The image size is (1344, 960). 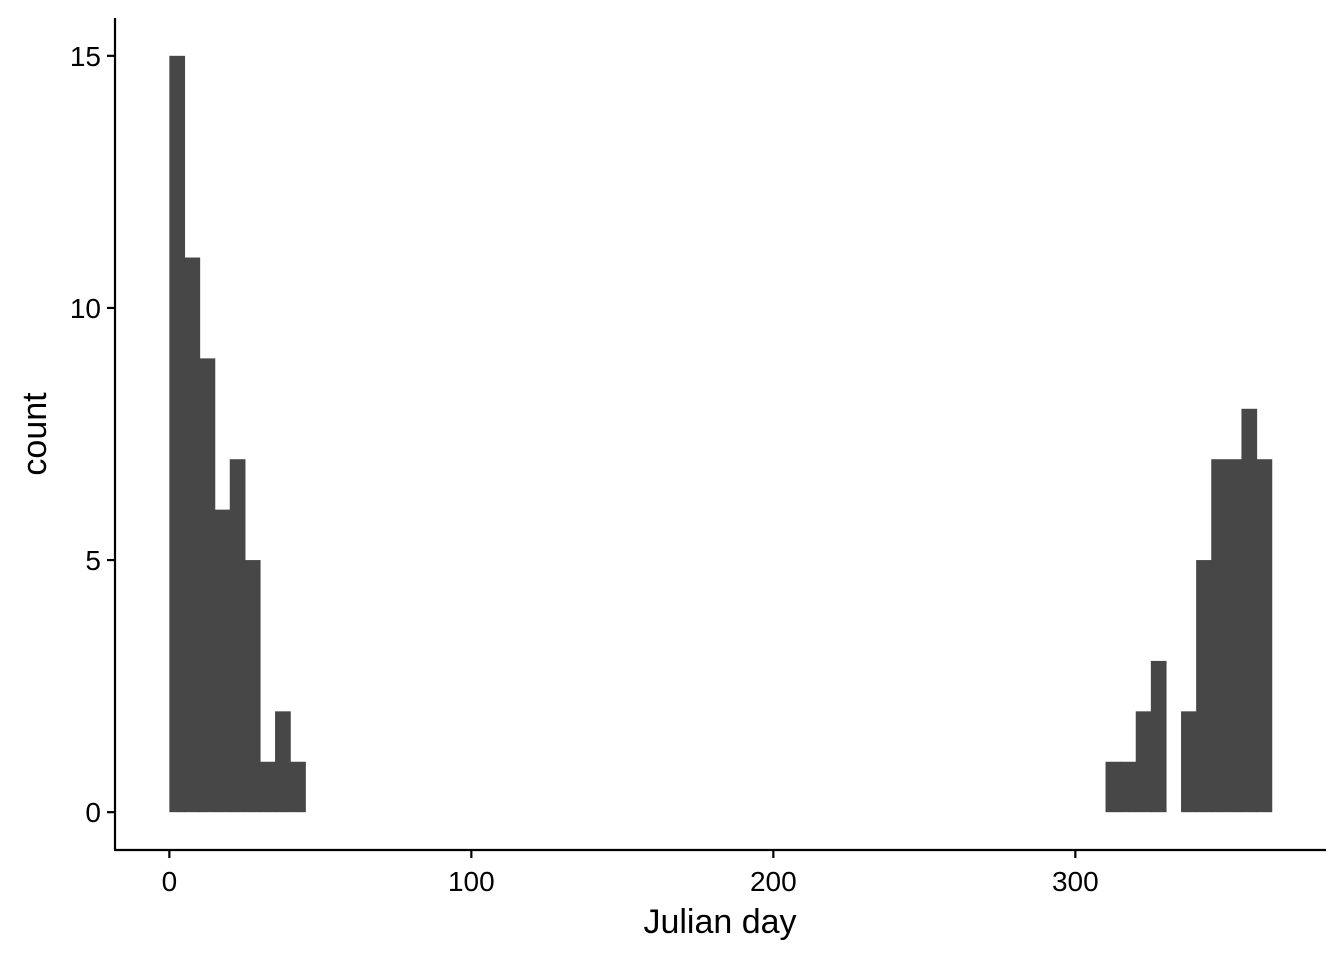 What do you see at coordinates (630, 873) in the screenshot?
I see `x-axis-ticks: 0 100 200 300` at bounding box center [630, 873].